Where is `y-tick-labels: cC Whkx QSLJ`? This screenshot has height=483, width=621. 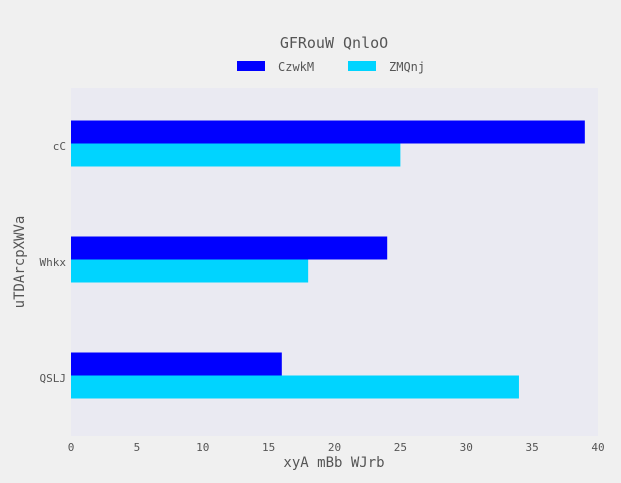
y-tick-labels: cC Whkx QSLJ is located at coordinates (53, 262).